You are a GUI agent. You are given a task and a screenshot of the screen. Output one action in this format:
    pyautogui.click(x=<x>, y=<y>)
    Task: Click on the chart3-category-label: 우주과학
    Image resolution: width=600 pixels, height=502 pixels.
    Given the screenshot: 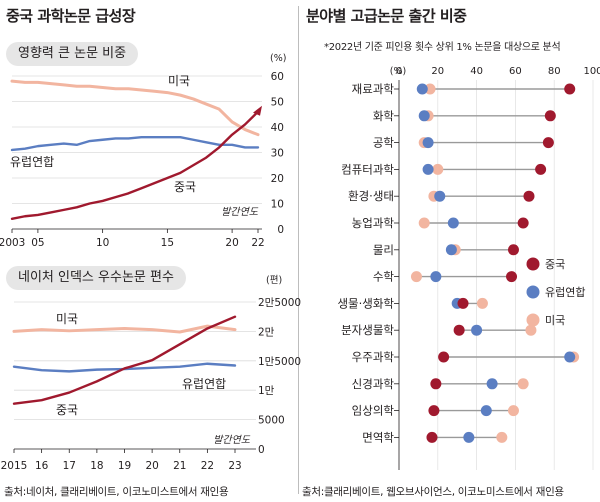 What is the action you would take?
    pyautogui.click(x=373, y=357)
    